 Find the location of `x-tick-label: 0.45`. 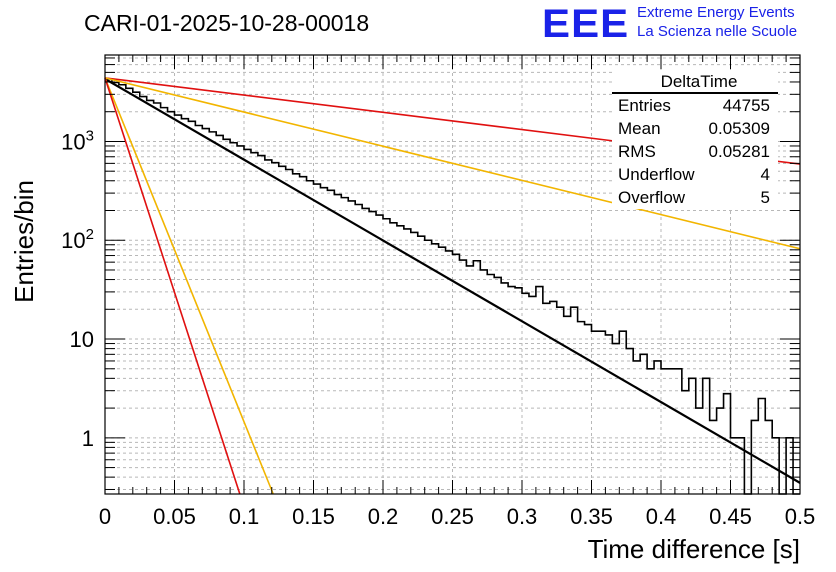

x-tick-label: 0.45 is located at coordinates (730, 516).